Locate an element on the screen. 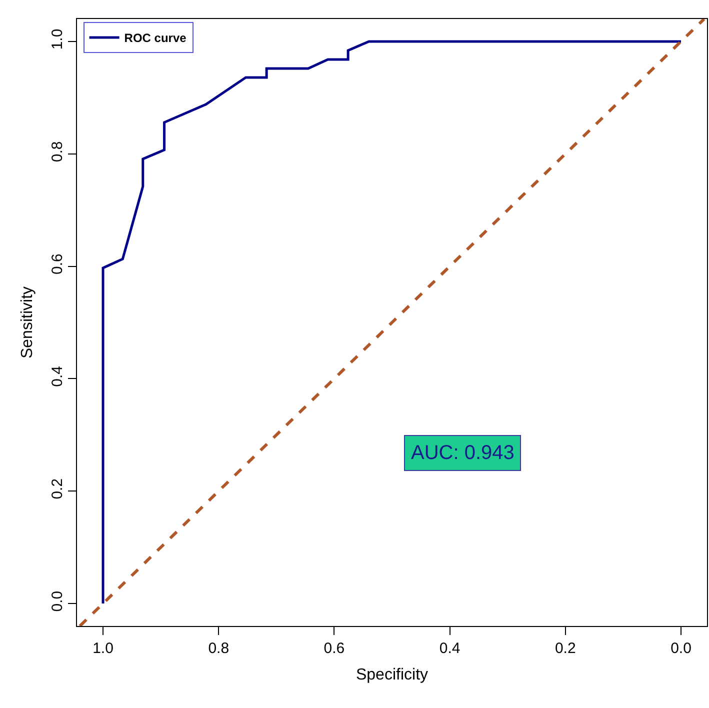 Image resolution: width=709 pixels, height=708 pixels. legend-label: ROC curve is located at coordinates (155, 38).